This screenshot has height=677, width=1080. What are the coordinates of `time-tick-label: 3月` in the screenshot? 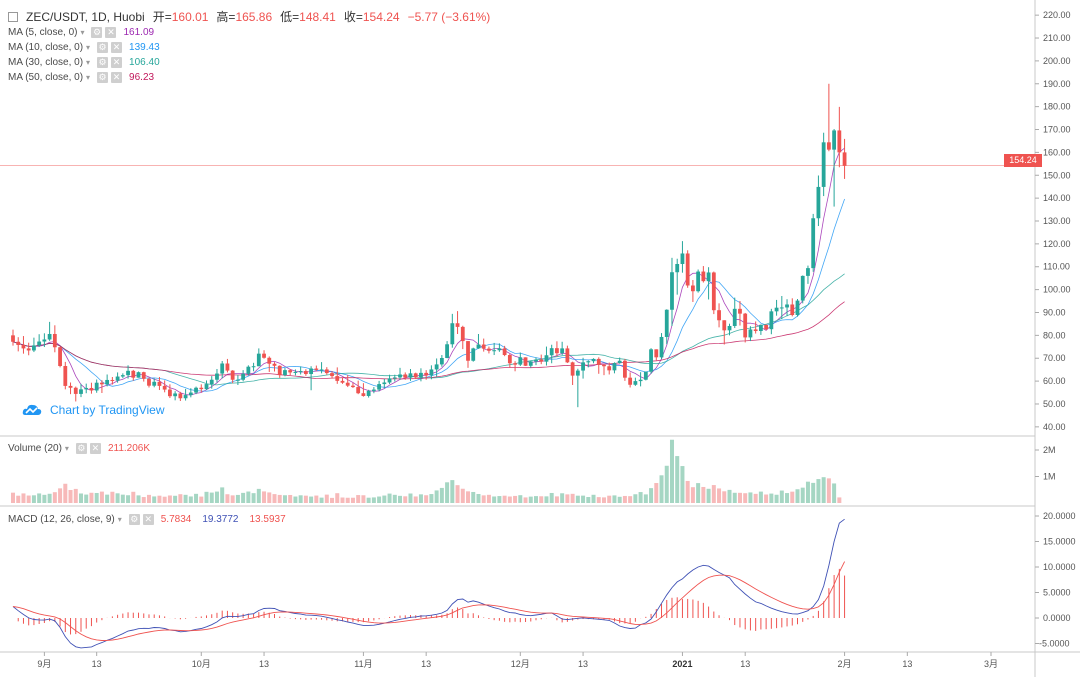 It's located at (991, 664).